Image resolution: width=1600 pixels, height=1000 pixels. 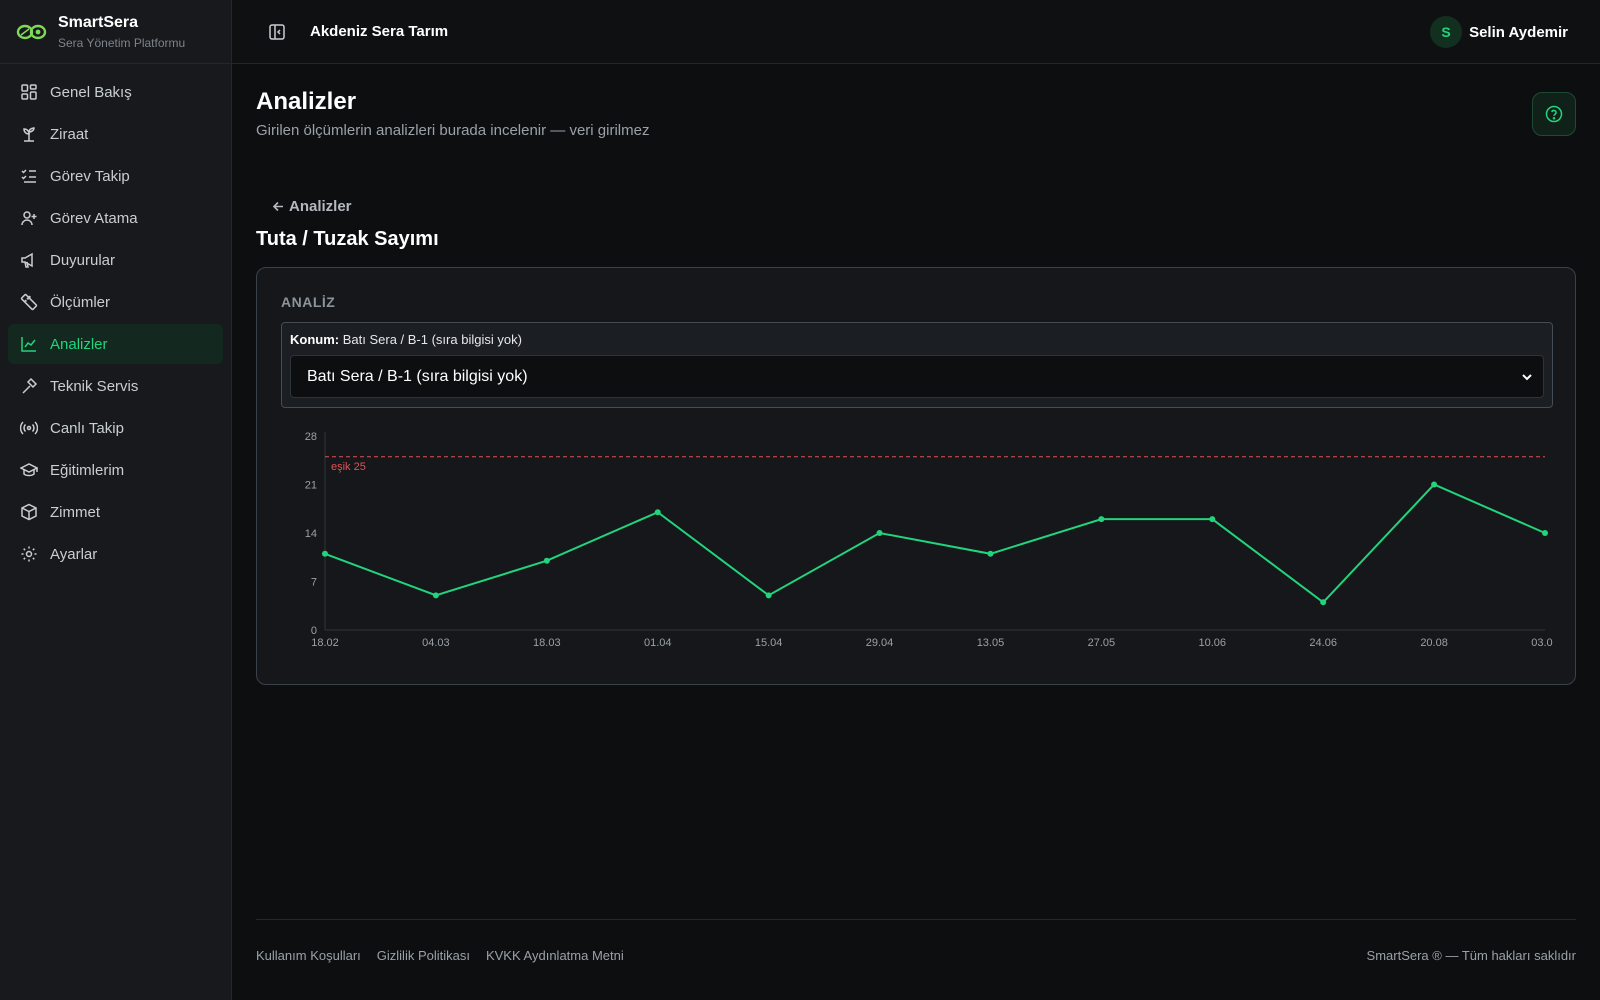 What do you see at coordinates (325, 643) in the screenshot?
I see `x-tick-label: 18.02` at bounding box center [325, 643].